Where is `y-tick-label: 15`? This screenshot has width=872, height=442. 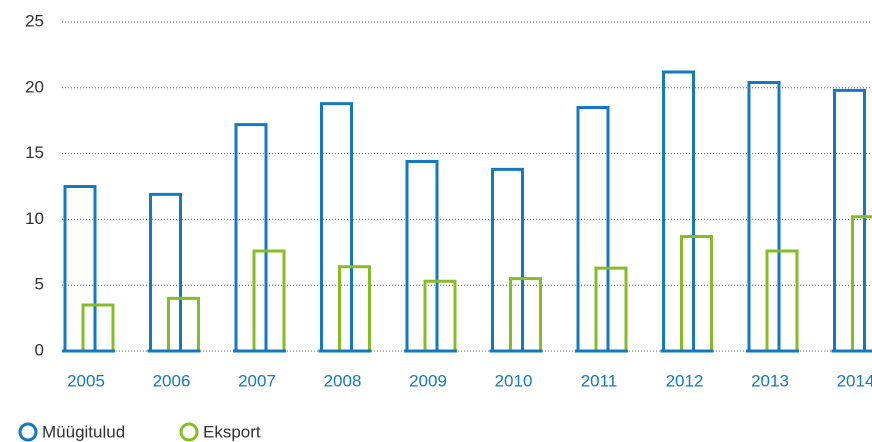 y-tick-label: 15 is located at coordinates (34, 152).